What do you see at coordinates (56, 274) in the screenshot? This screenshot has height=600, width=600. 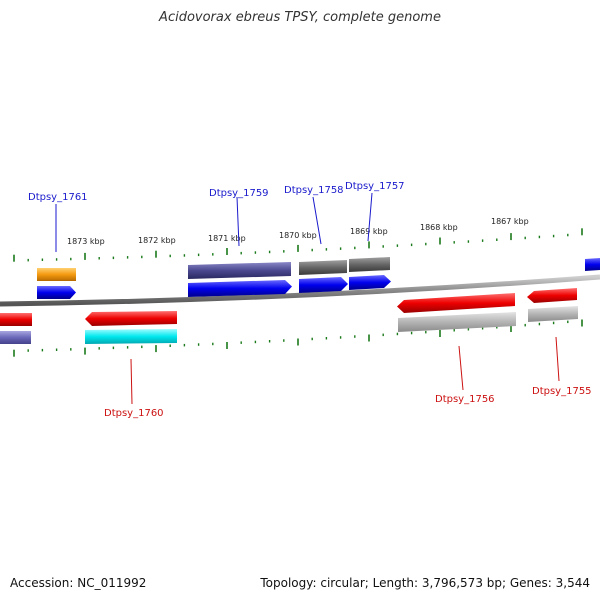 I see `feature-orange` at bounding box center [56, 274].